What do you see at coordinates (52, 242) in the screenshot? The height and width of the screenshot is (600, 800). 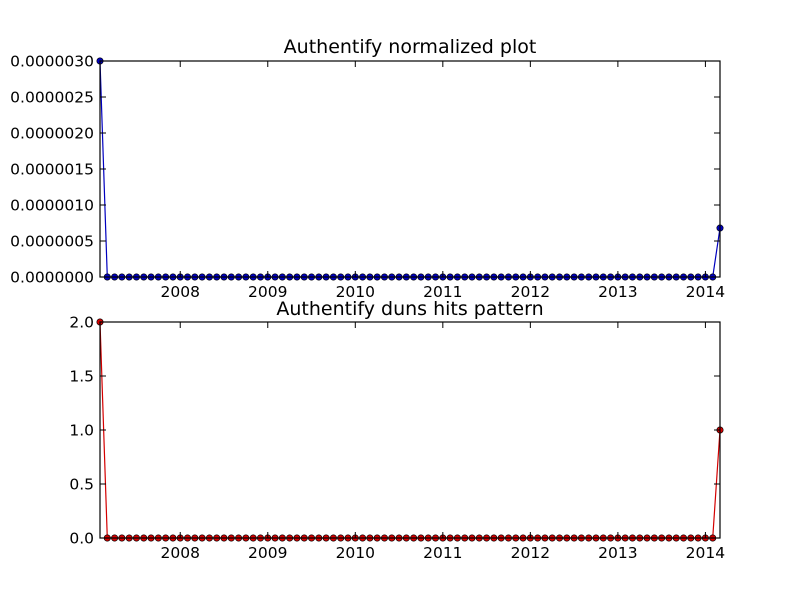 I see `y-tick-label: 0.0000005` at bounding box center [52, 242].